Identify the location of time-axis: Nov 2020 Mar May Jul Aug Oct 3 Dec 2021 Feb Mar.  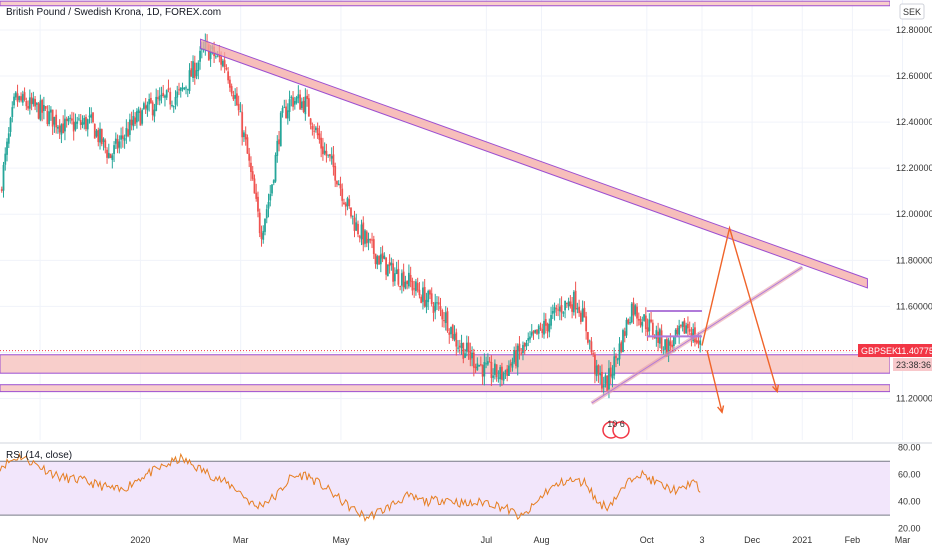
(471, 540).